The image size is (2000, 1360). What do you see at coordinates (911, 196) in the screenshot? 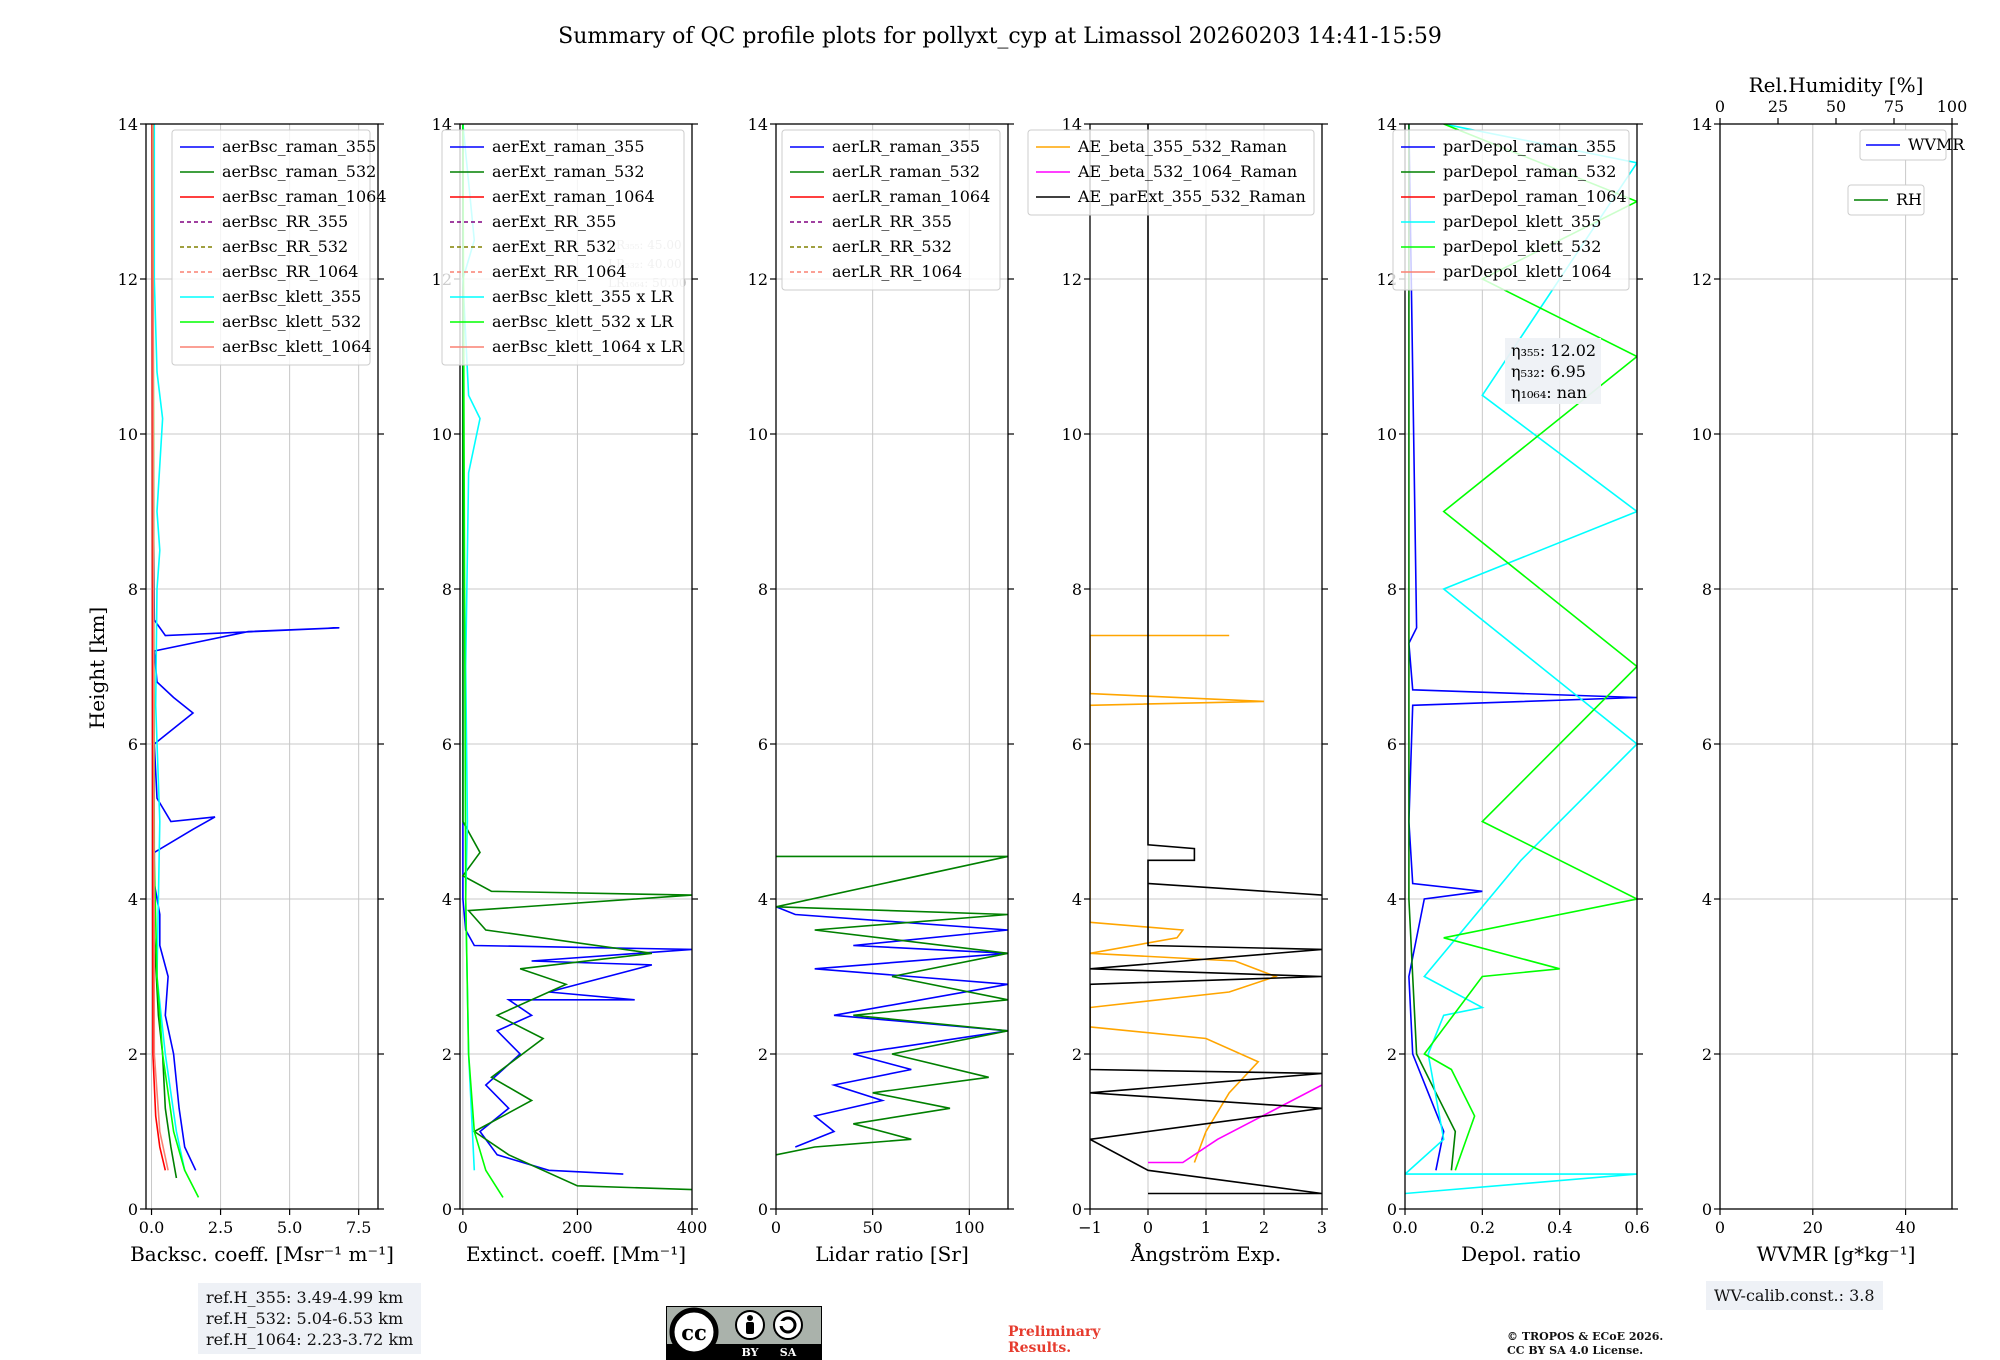
I see `legend-label: aerLR_raman_1064` at bounding box center [911, 196].